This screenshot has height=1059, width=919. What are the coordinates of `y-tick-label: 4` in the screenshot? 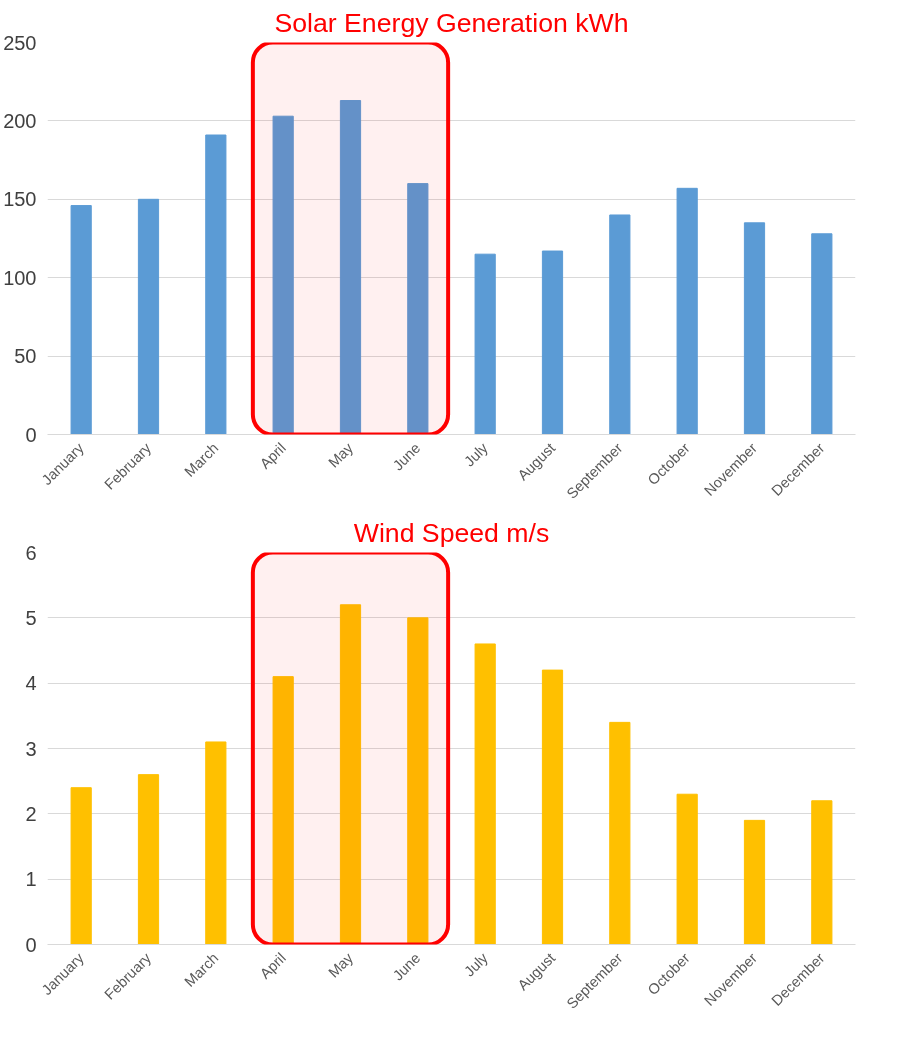 It's located at (31, 683).